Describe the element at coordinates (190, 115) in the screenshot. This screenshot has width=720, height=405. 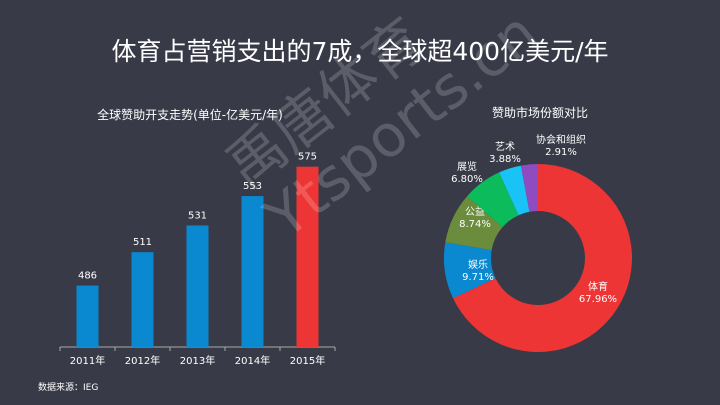
I see `bar-chart-title: 全球赞助开支走势(单位-亿美元/年)` at that location.